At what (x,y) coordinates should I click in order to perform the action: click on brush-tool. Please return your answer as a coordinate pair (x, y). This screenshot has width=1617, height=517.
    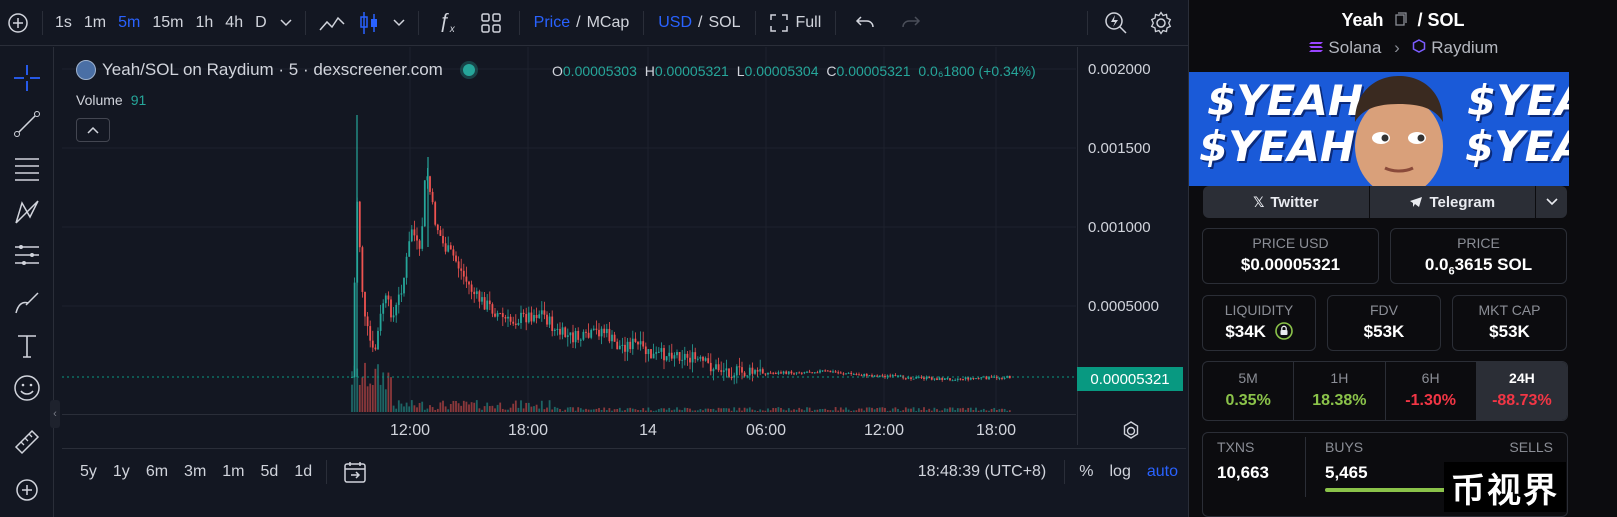
    Looking at the image, I should click on (27, 302).